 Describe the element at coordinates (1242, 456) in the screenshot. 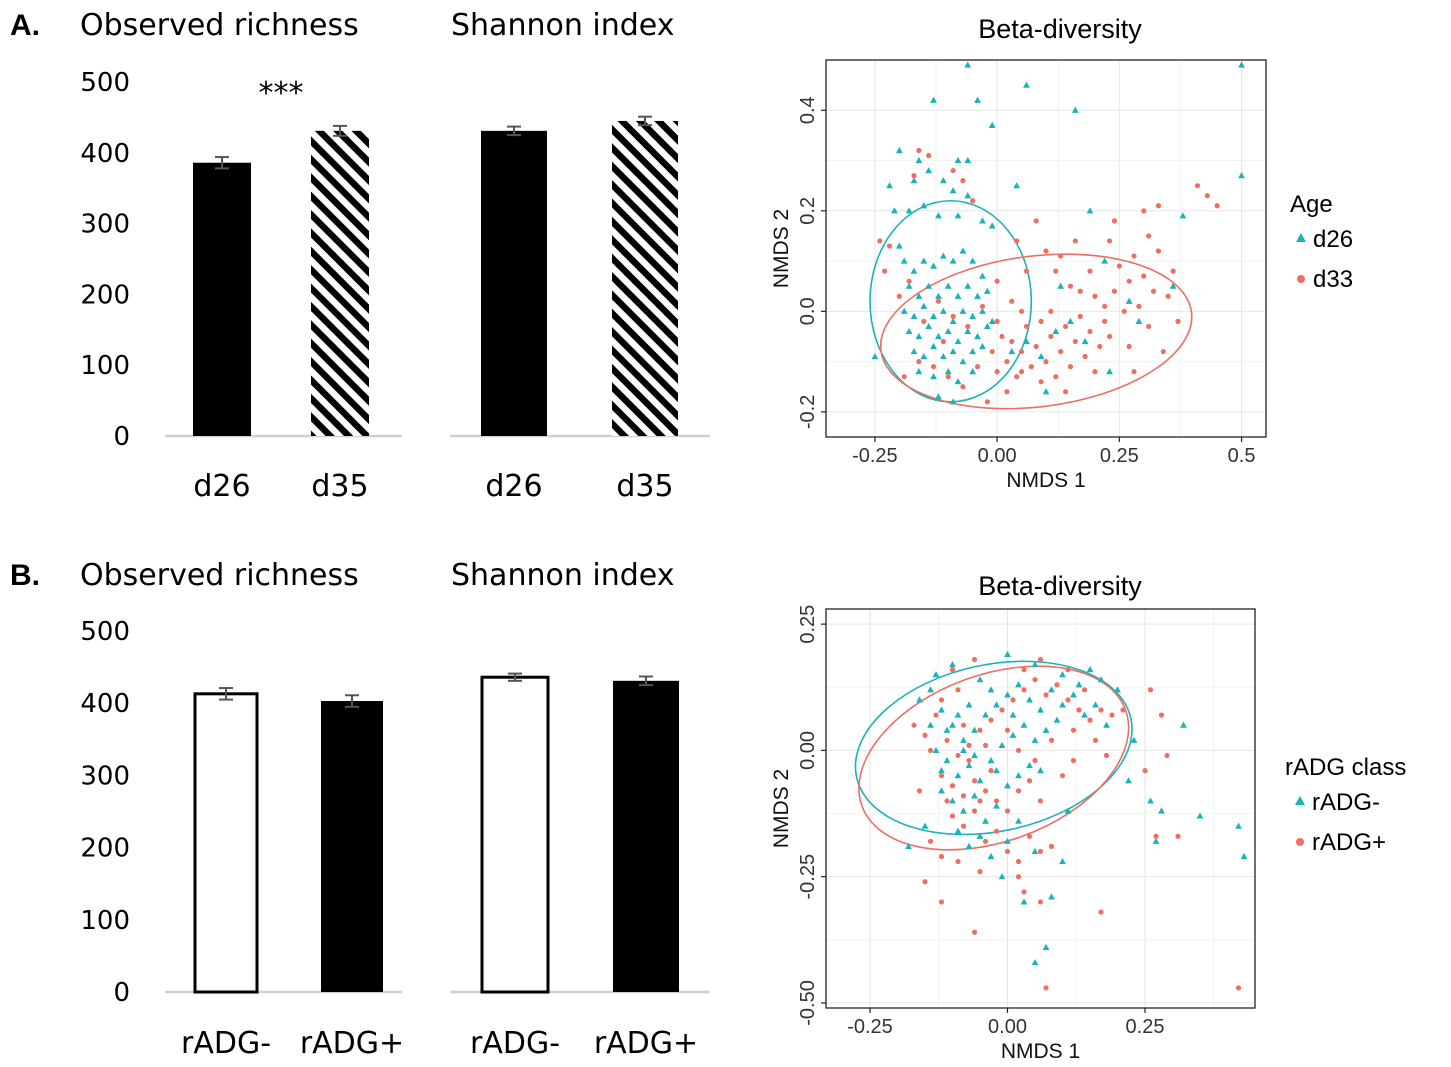

I see `x-tick-label: 0.5` at that location.